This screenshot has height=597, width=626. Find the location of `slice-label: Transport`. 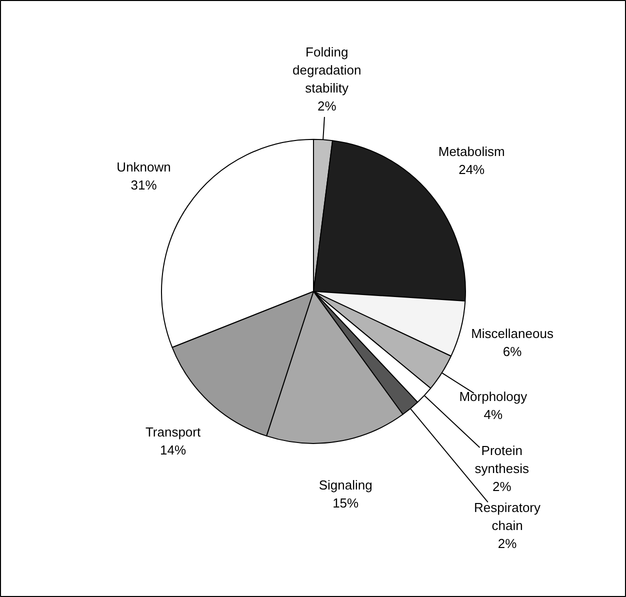

slice-label: Transport is located at coordinates (173, 432).